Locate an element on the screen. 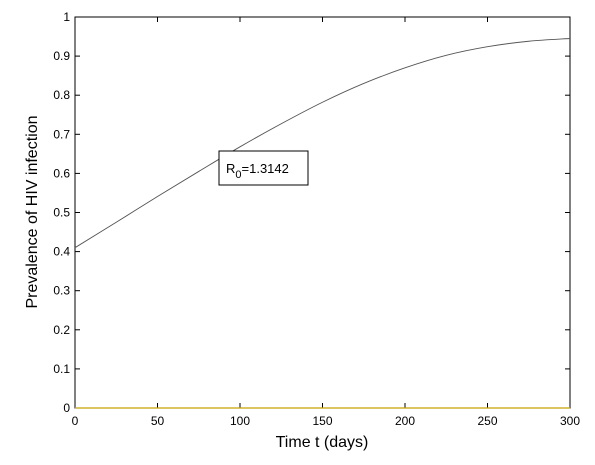  x-tick-label: 50 is located at coordinates (158, 421).